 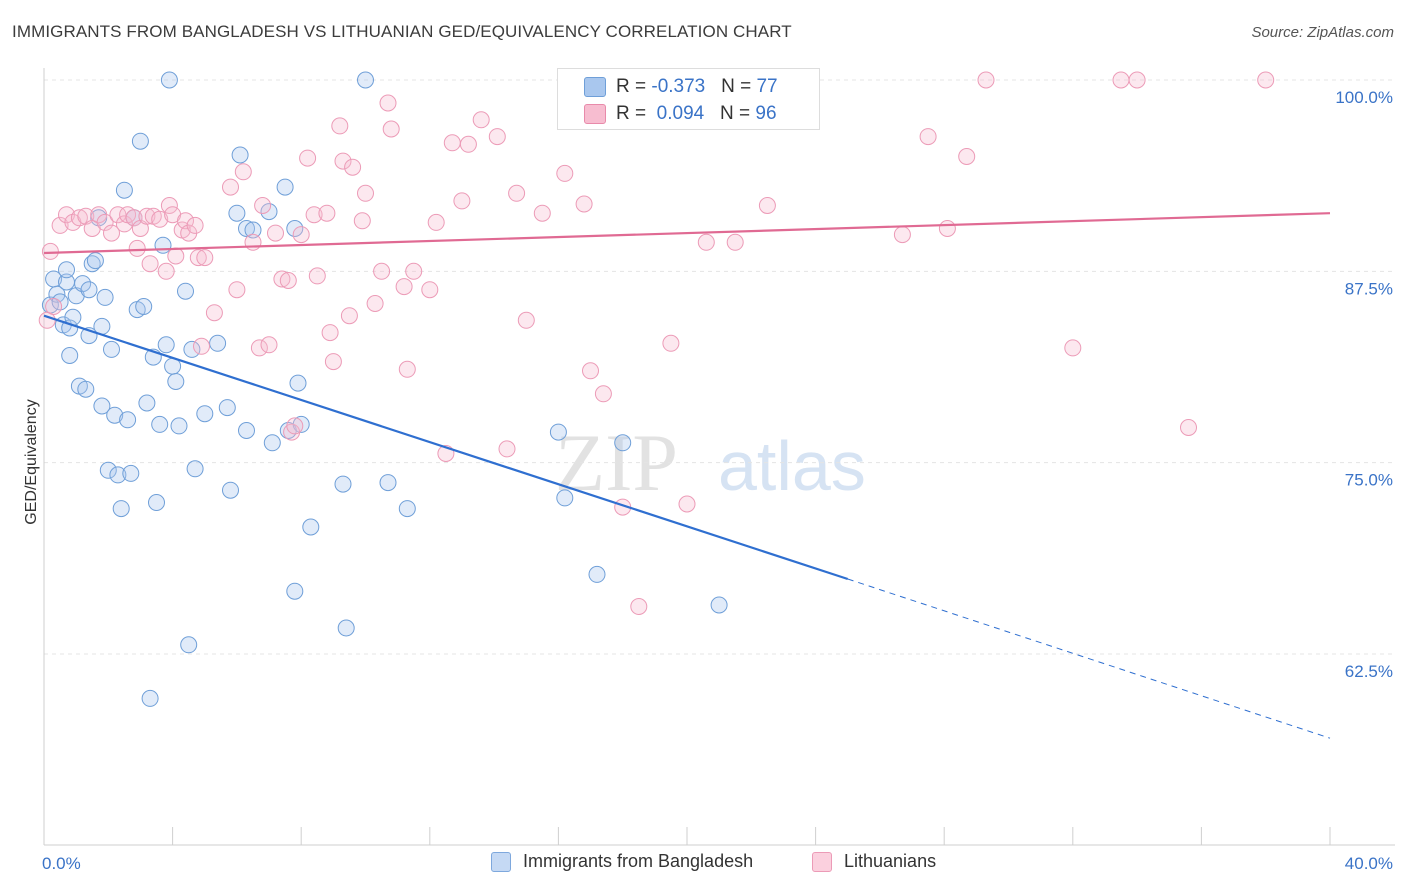 I want to click on legend-item-bangladesh: Immigrants from Bangladesh, so click(x=622, y=861).